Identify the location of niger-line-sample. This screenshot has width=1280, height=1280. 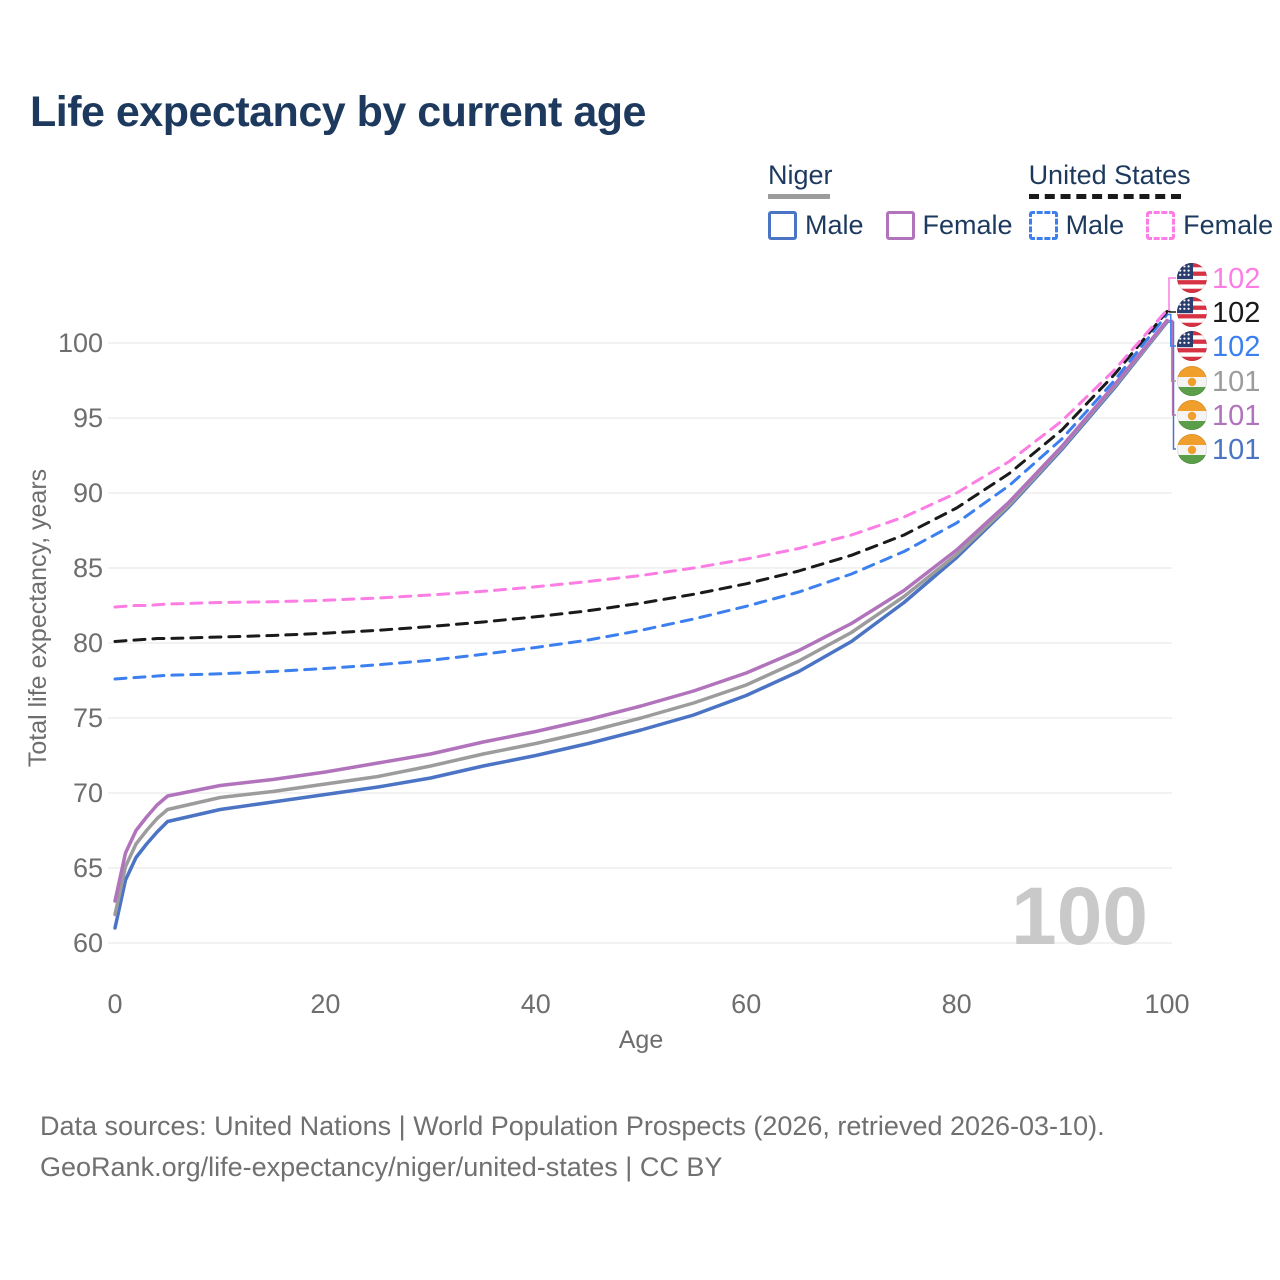
(799, 196).